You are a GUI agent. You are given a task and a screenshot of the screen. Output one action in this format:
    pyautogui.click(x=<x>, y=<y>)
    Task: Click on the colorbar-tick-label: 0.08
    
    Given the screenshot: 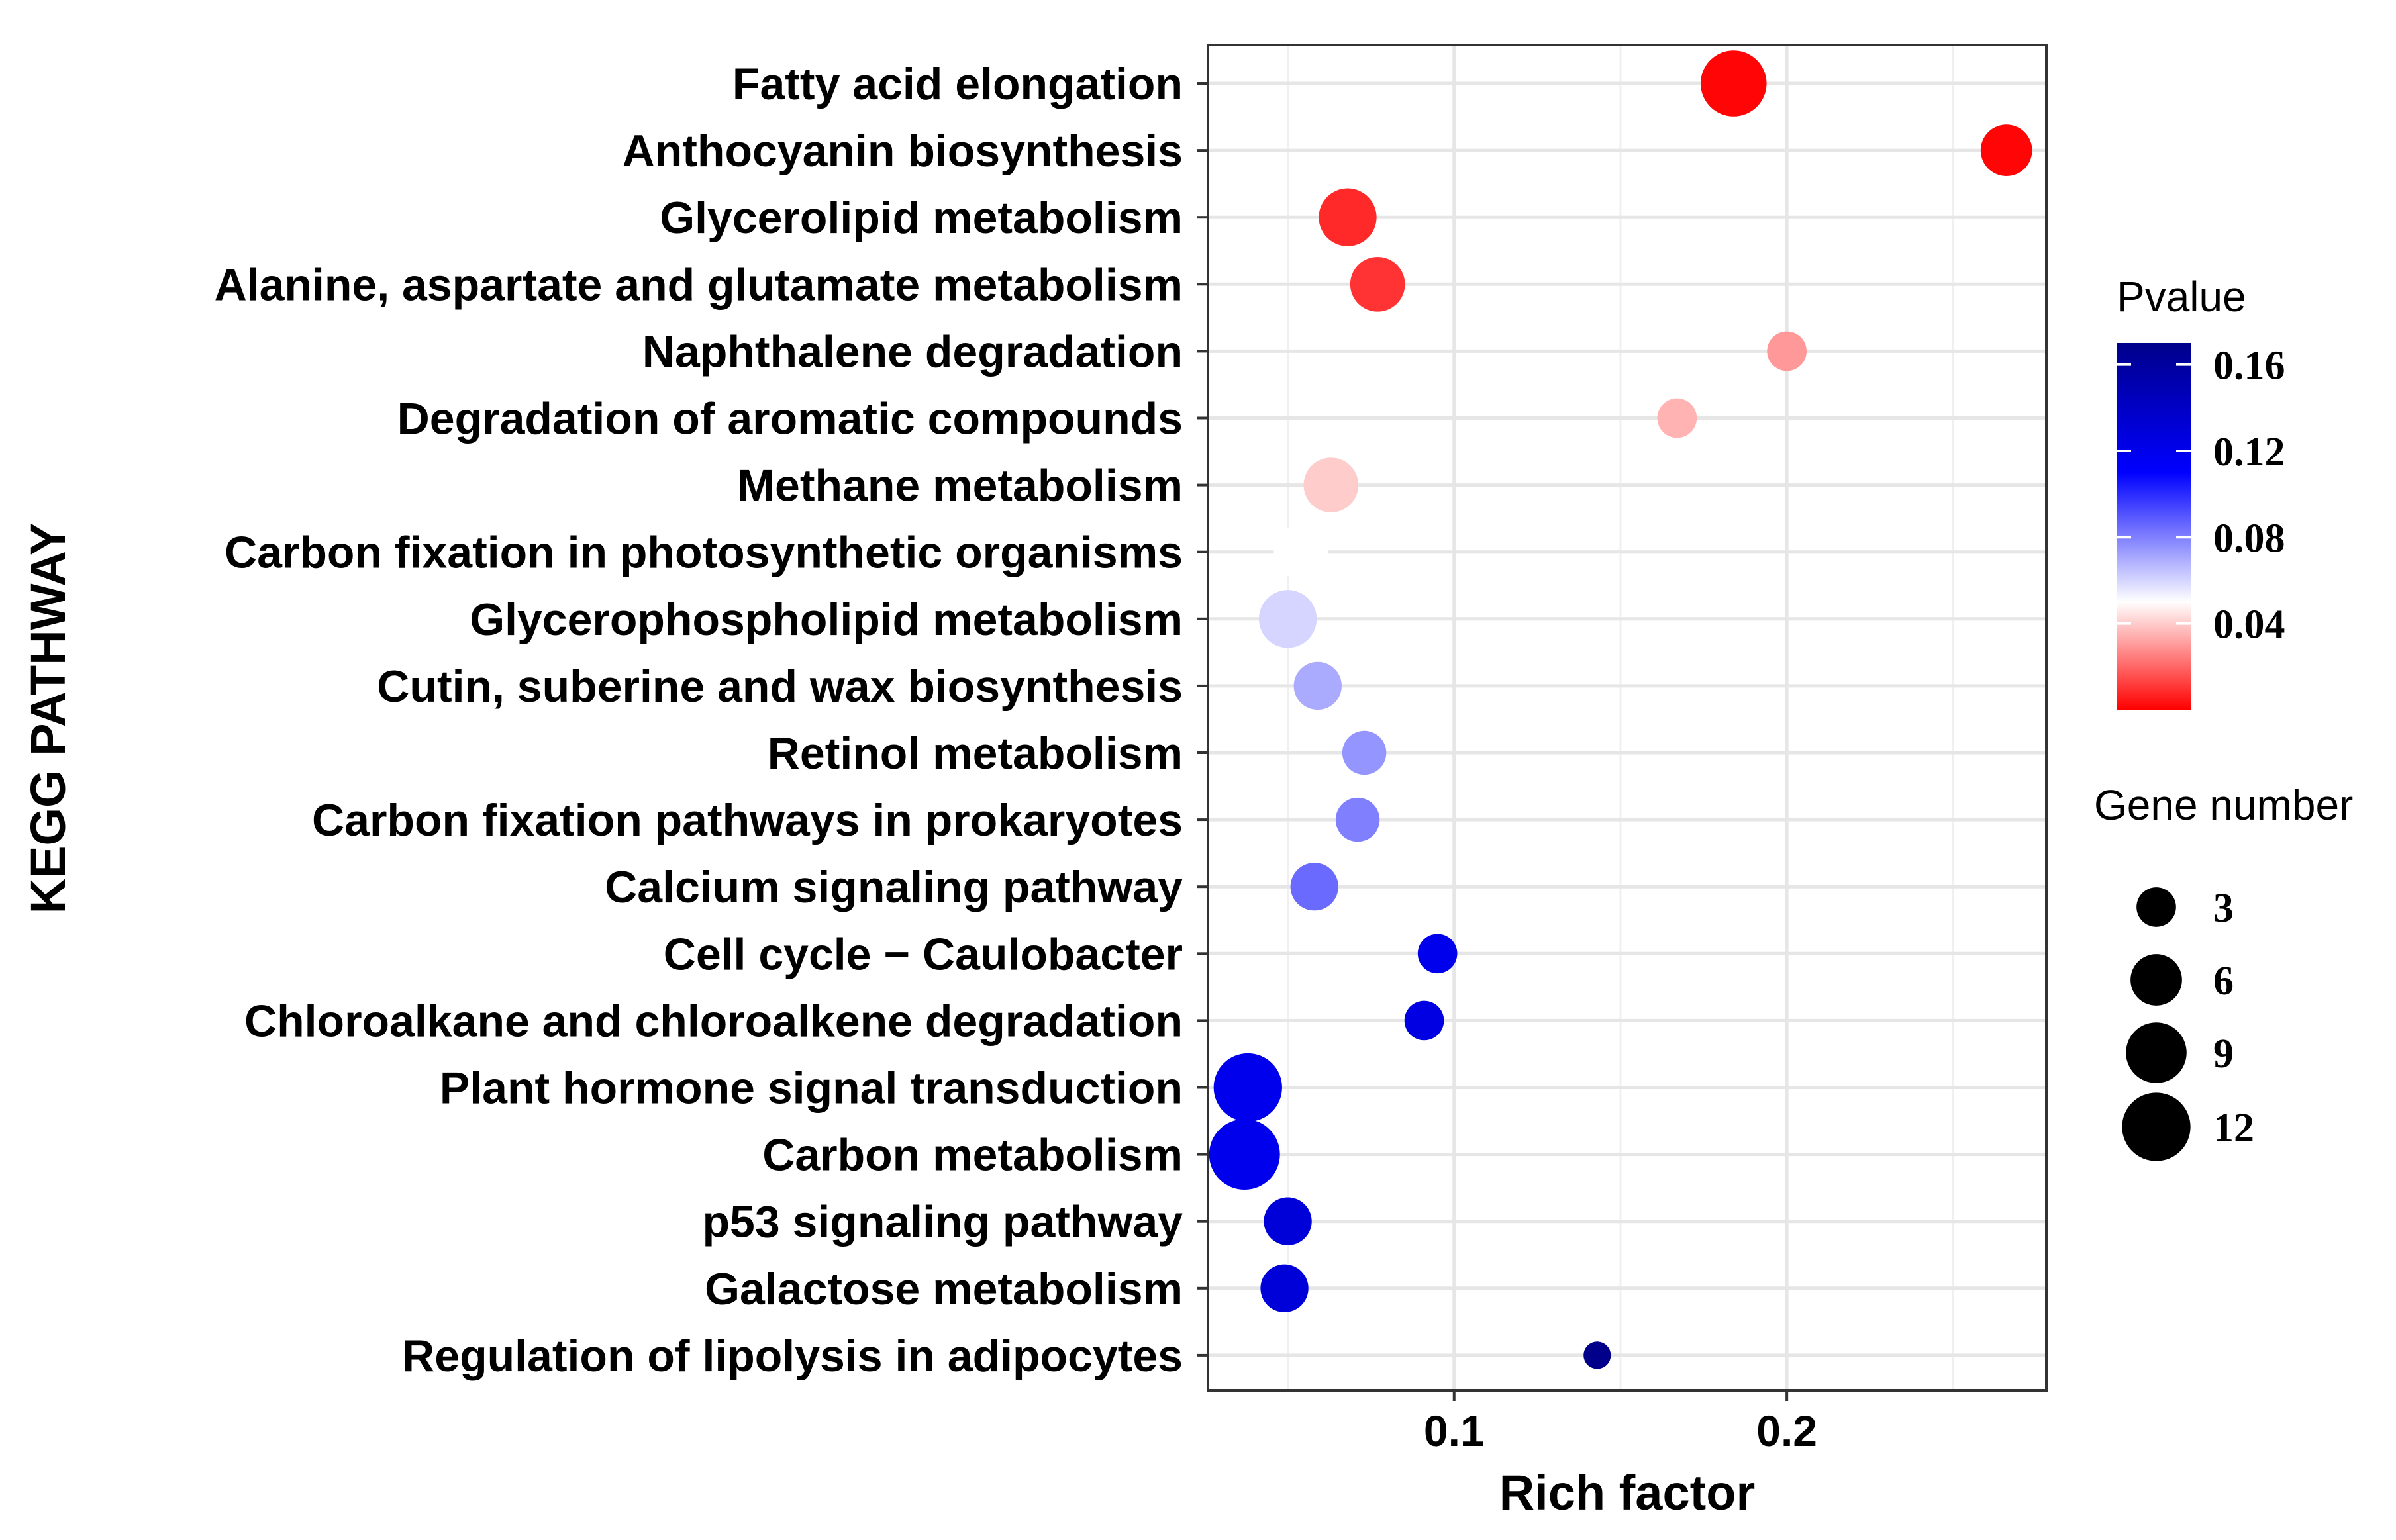 What is the action you would take?
    pyautogui.click(x=2249, y=538)
    